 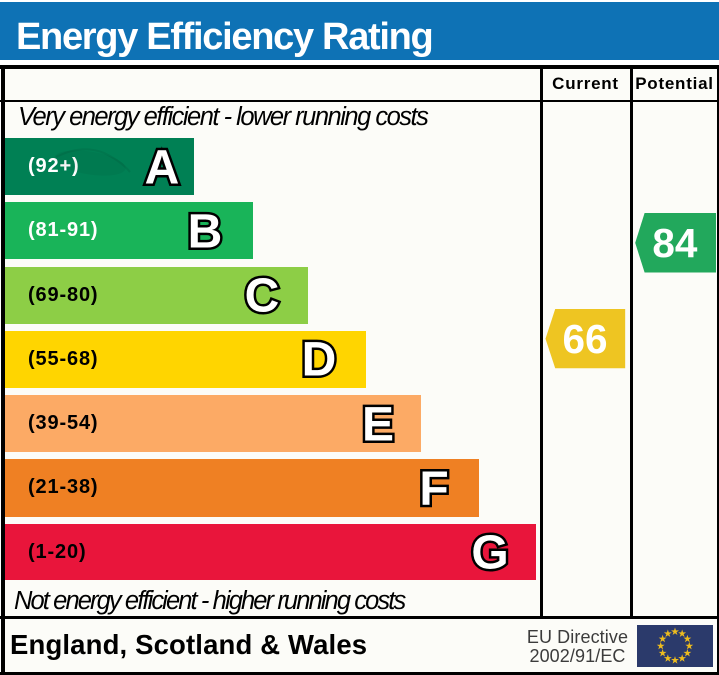 What do you see at coordinates (162, 167) in the screenshot?
I see `svg-text: A` at bounding box center [162, 167].